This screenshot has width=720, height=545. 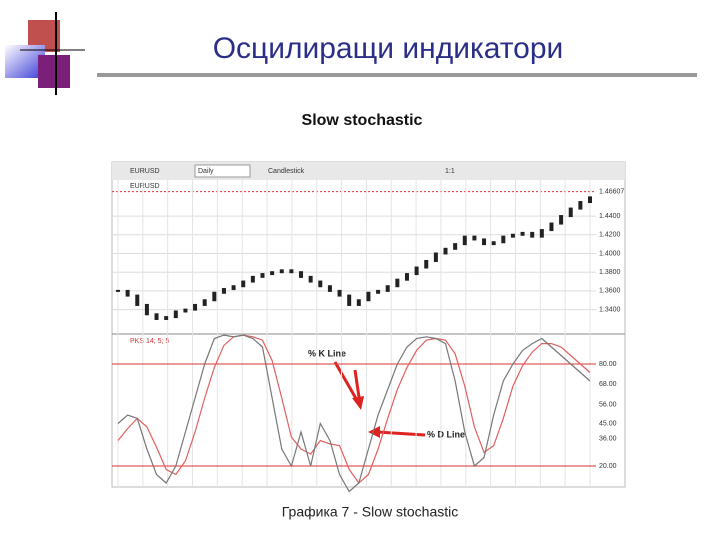 I want to click on annotation: % K Line, so click(x=327, y=353).